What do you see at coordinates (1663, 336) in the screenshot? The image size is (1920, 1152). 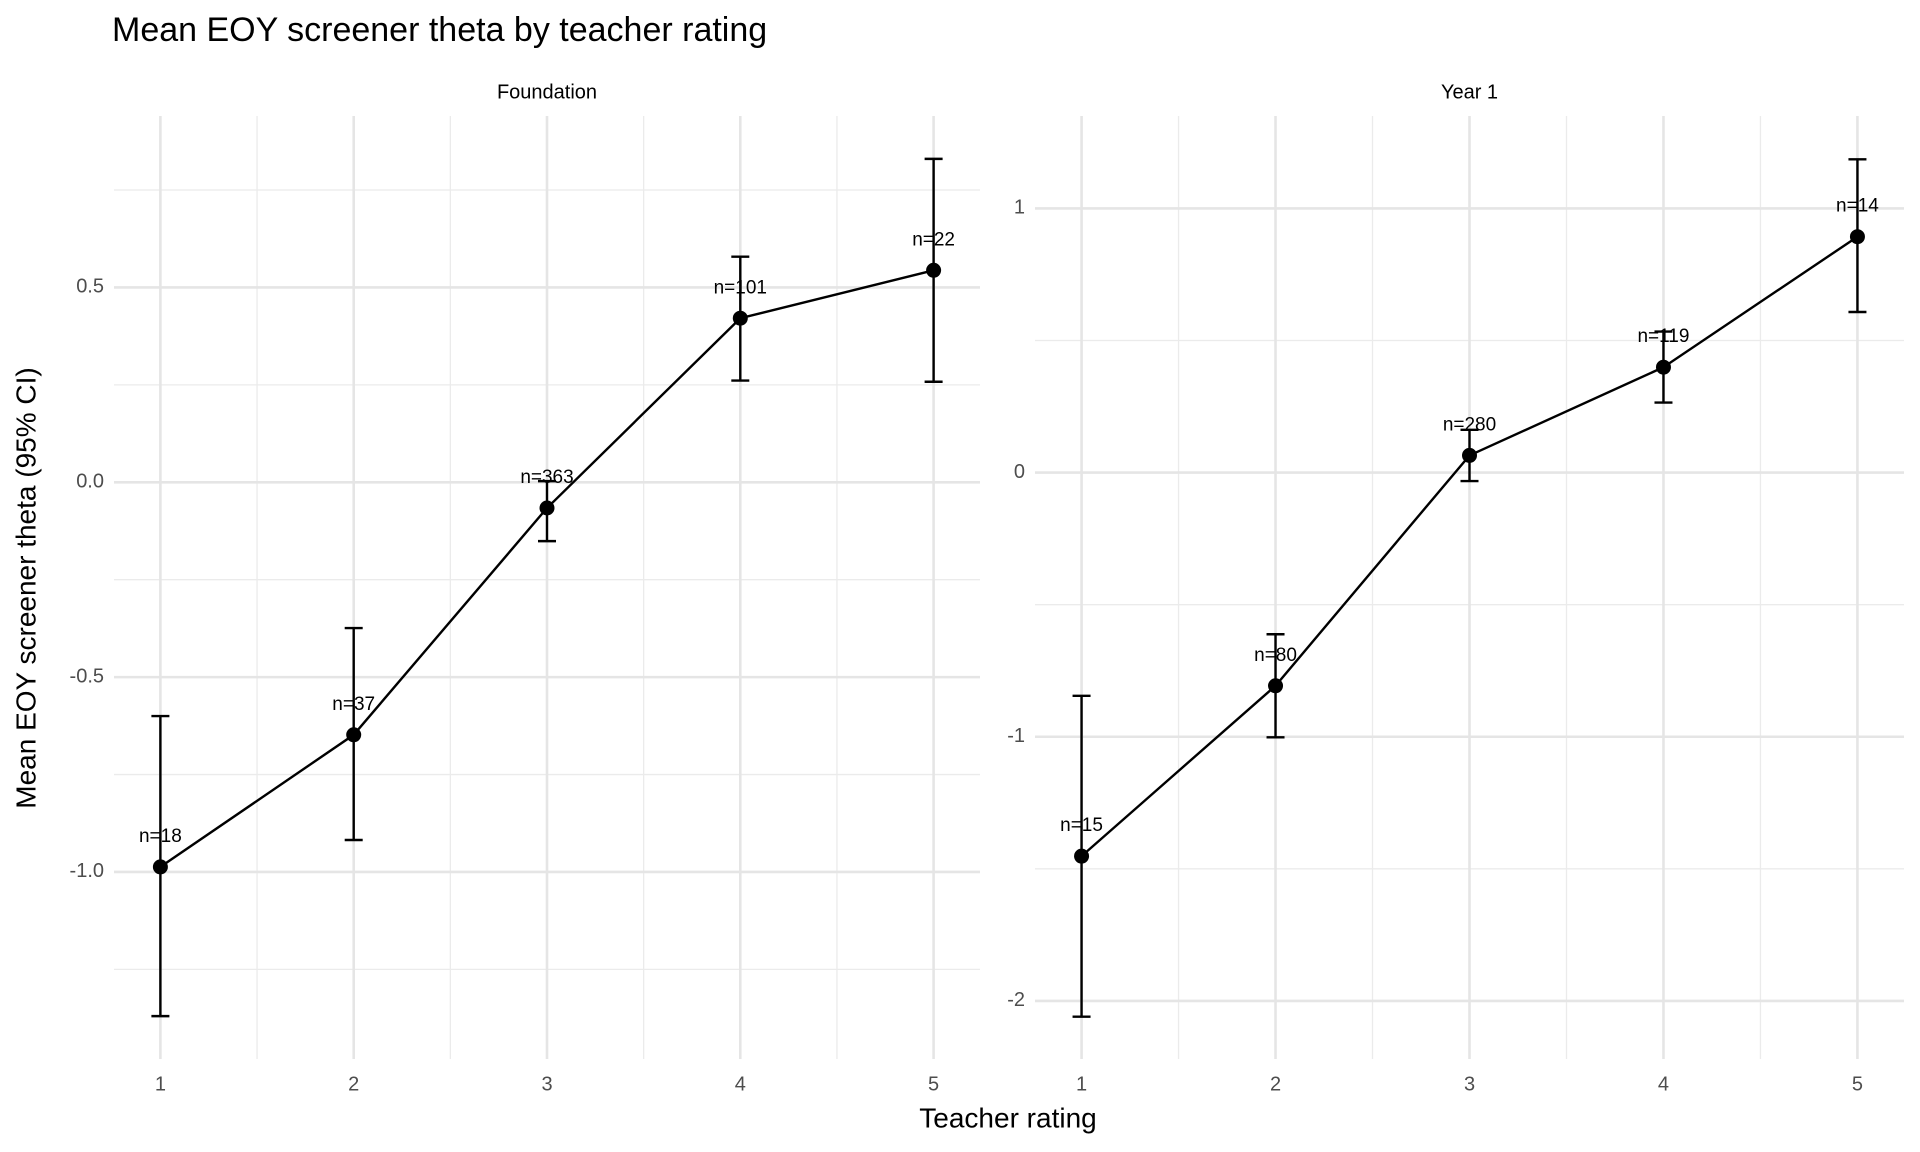 I see `annotation: n=119` at bounding box center [1663, 336].